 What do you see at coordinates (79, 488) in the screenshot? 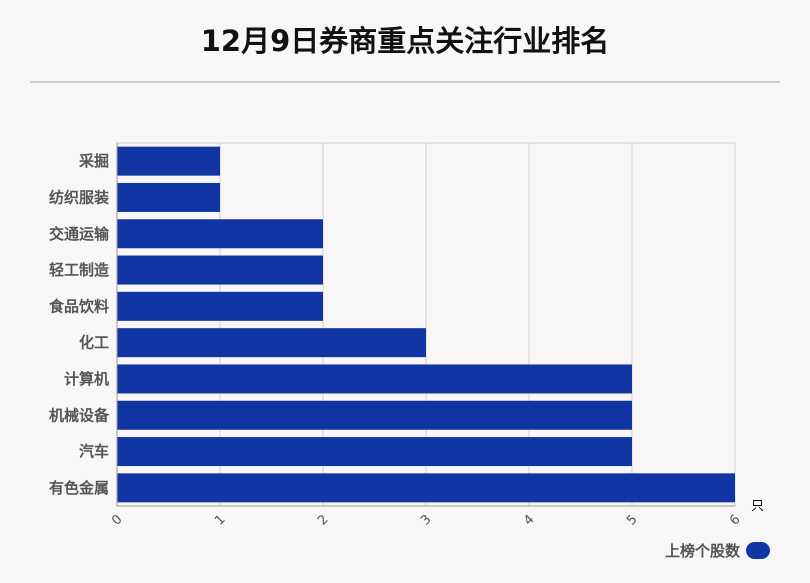
I see `category-label: 有色金属` at bounding box center [79, 488].